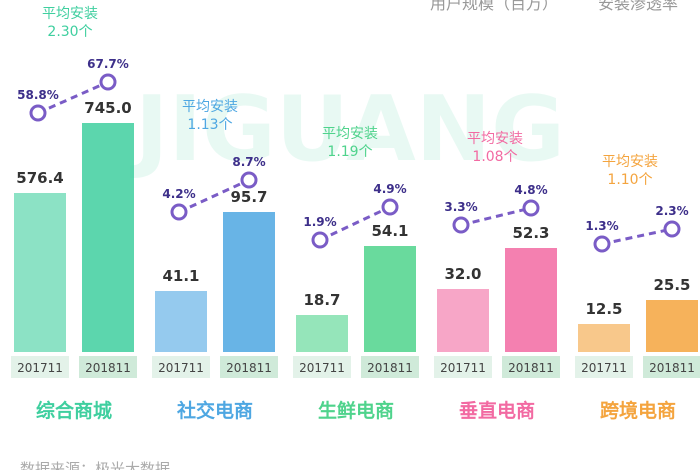  What do you see at coordinates (490, 6) in the screenshot?
I see `legend-users: 用户规模（百万）` at bounding box center [490, 6].